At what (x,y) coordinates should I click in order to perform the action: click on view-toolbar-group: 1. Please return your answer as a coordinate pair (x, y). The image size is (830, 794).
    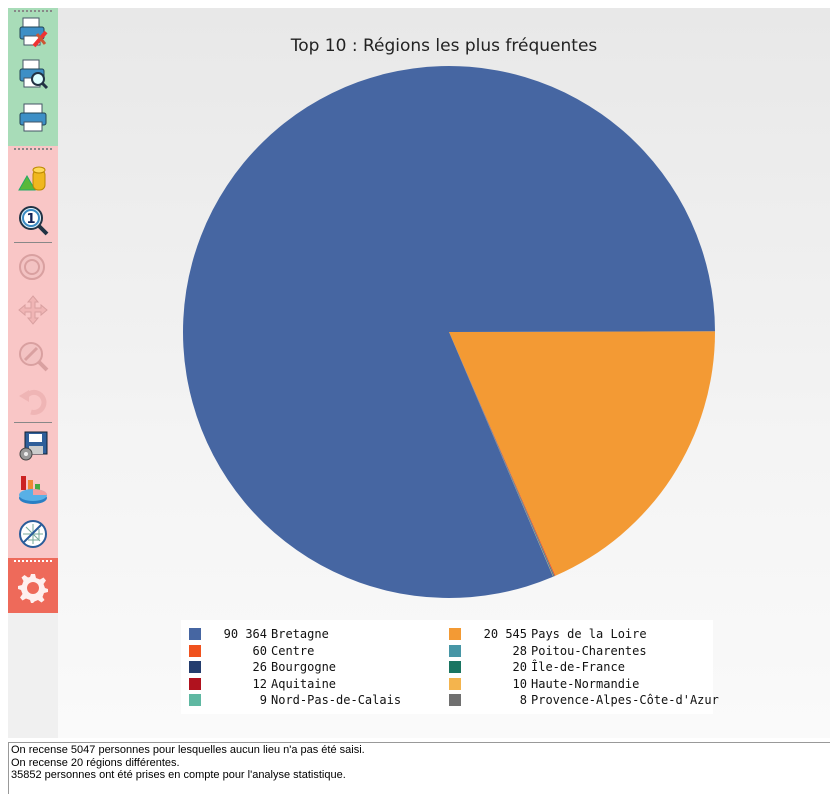
    Looking at the image, I should click on (33, 352).